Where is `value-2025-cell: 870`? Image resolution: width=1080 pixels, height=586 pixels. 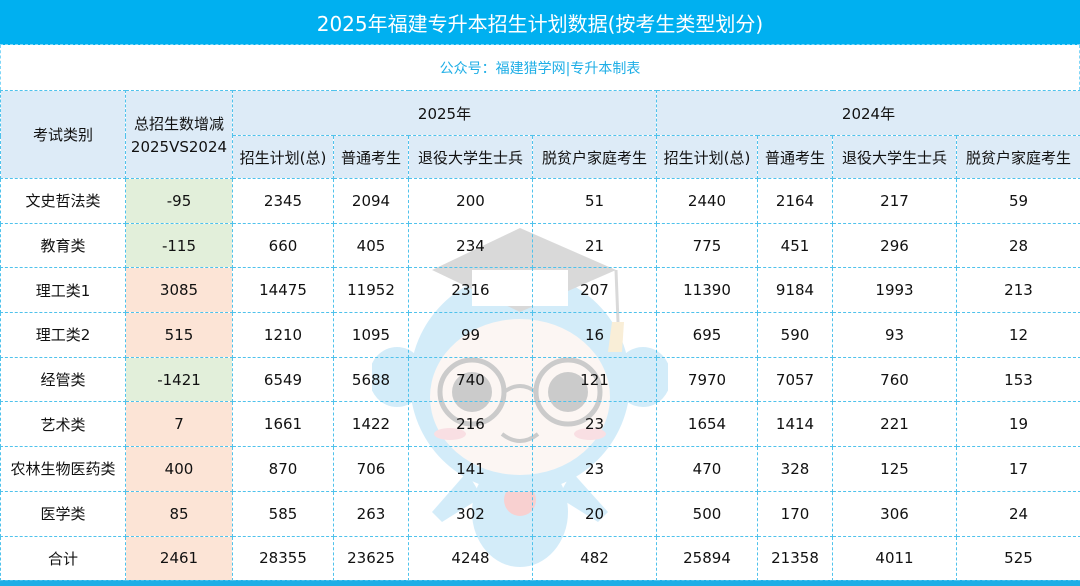
value-2025-cell: 870 is located at coordinates (283, 469).